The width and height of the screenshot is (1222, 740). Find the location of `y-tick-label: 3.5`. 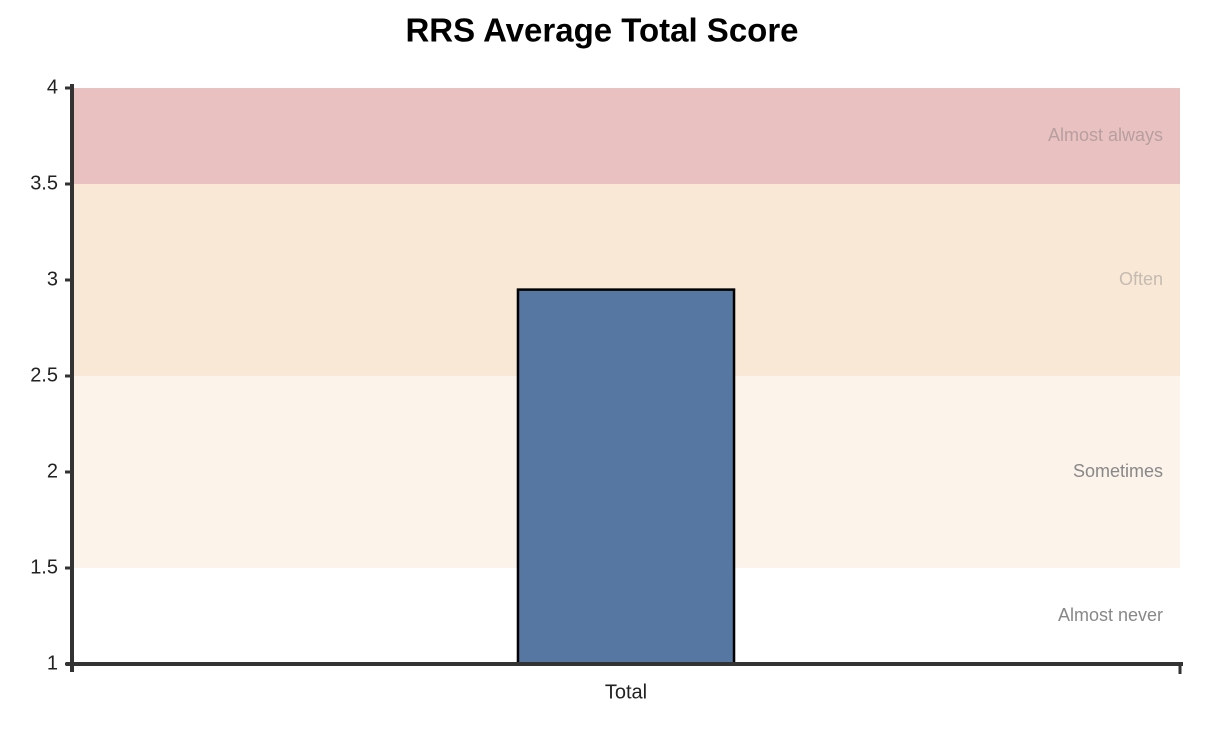

y-tick-label: 3.5 is located at coordinates (44, 183).